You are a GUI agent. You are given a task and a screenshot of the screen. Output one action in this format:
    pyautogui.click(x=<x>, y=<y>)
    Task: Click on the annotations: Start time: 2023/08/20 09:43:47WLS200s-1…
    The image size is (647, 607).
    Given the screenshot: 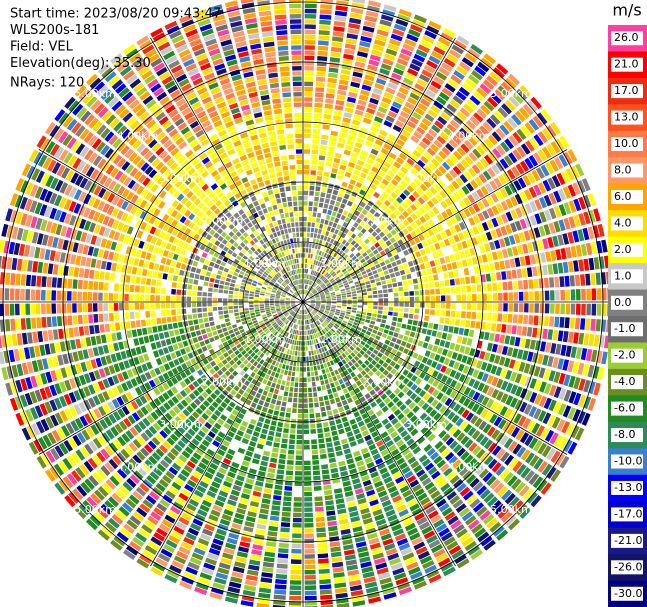 What is the action you would take?
    pyautogui.click(x=115, y=49)
    